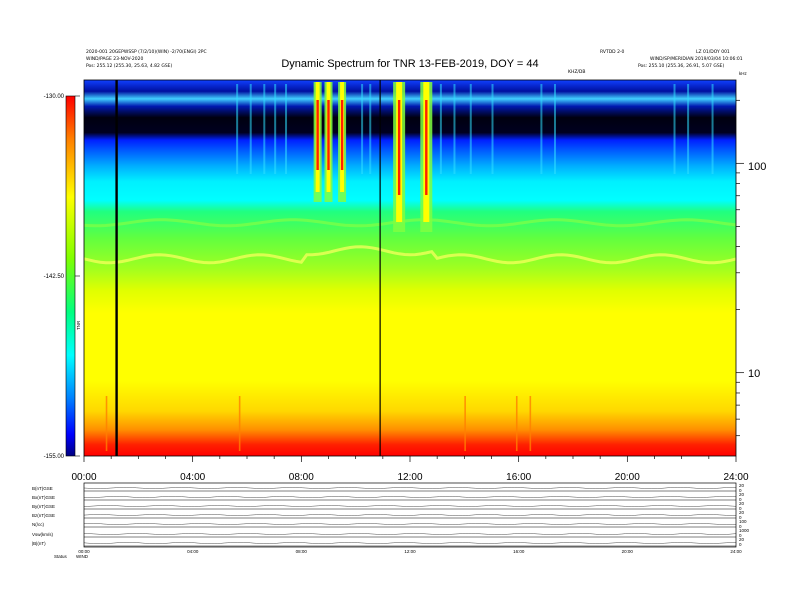 Image resolution: width=792 pixels, height=612 pixels. What do you see at coordinates (742, 512) in the screenshot?
I see `panel-rtick-6: 20` at bounding box center [742, 512].